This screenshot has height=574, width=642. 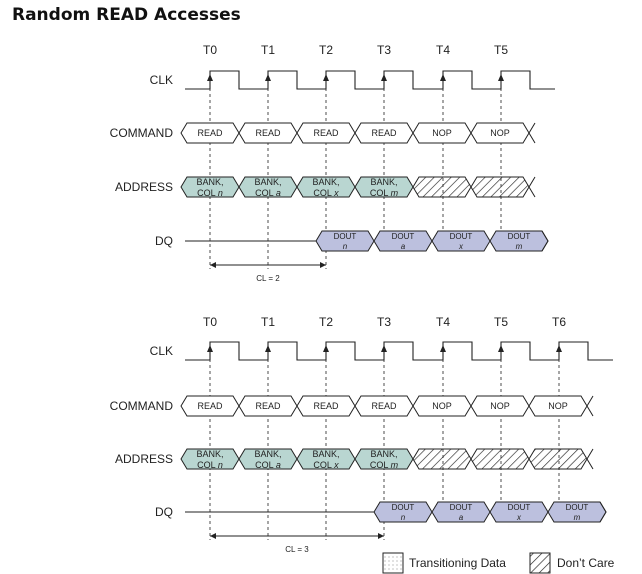 I want to click on clock-edge-label-t6: T6, so click(x=559, y=322).